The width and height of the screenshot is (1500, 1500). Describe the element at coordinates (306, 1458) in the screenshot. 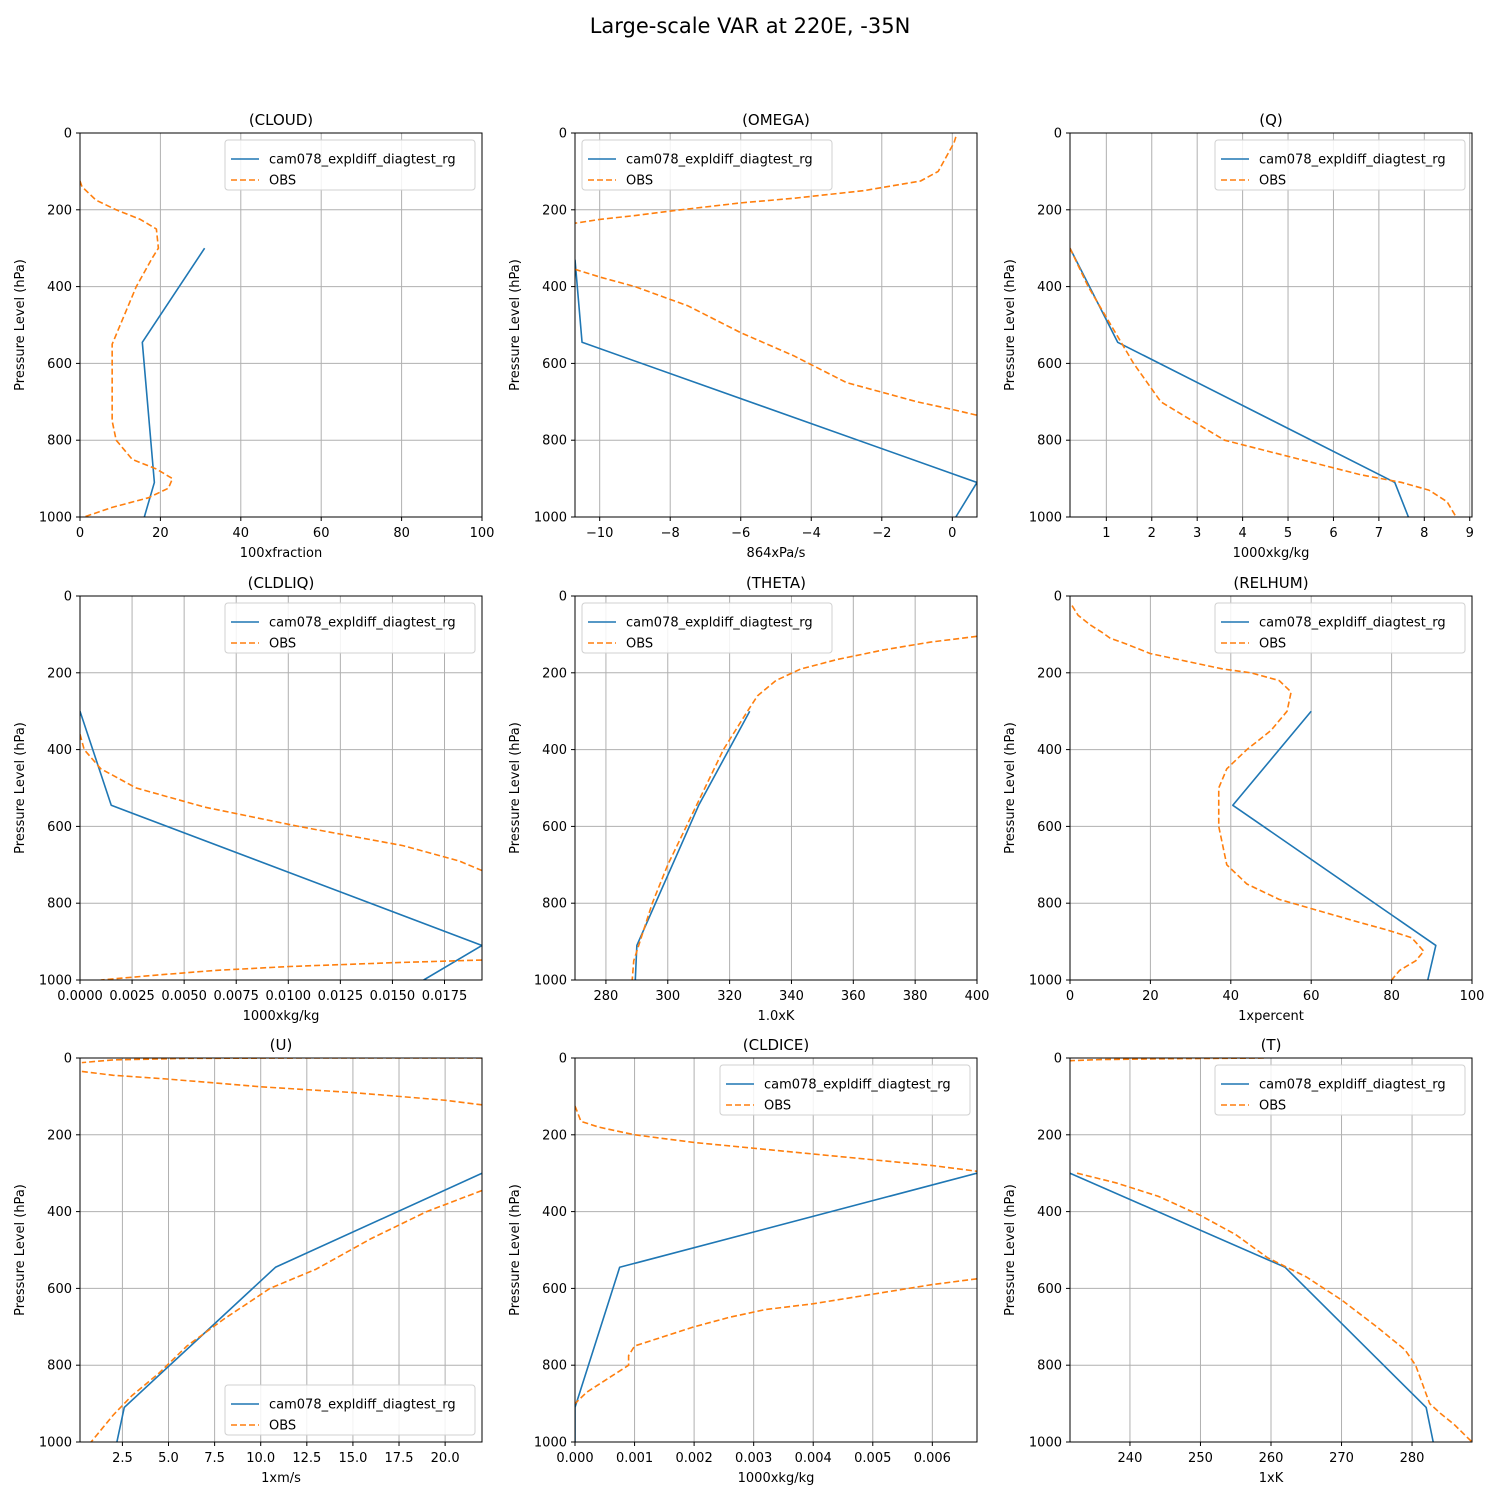

I see `x-tick-label: 12.5` at that location.